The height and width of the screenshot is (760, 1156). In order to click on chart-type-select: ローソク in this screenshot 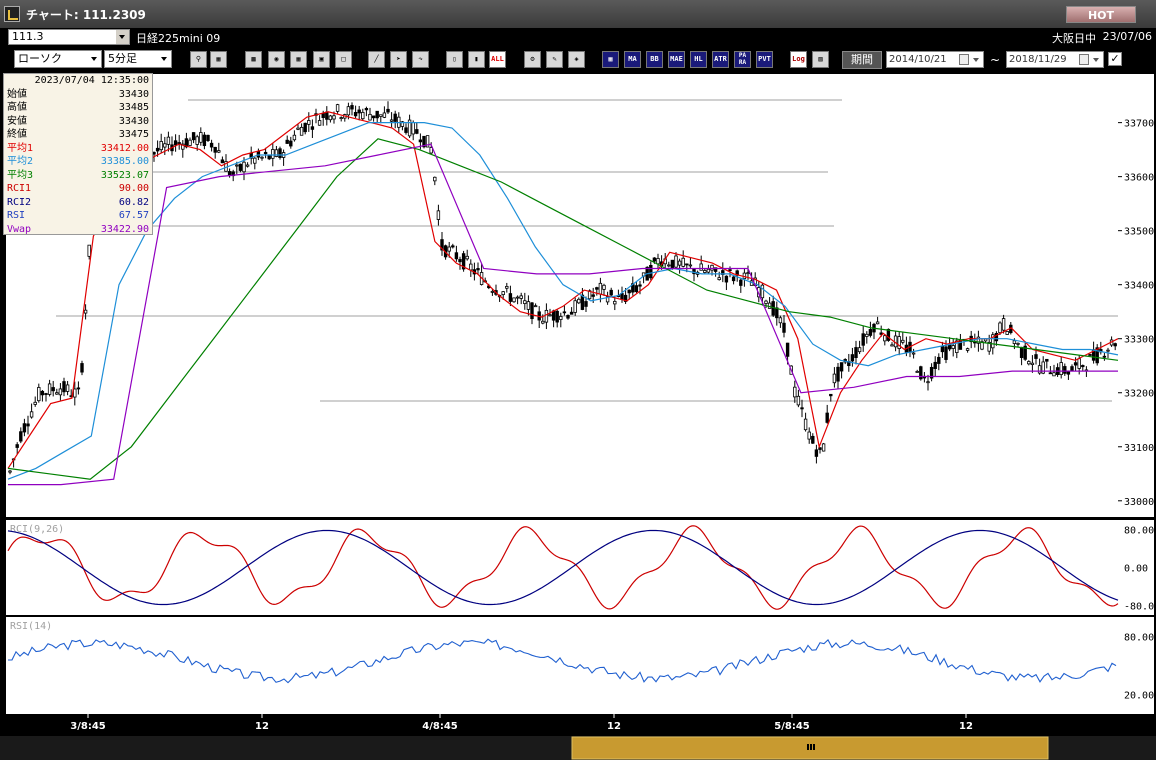, I will do `click(58, 59)`.